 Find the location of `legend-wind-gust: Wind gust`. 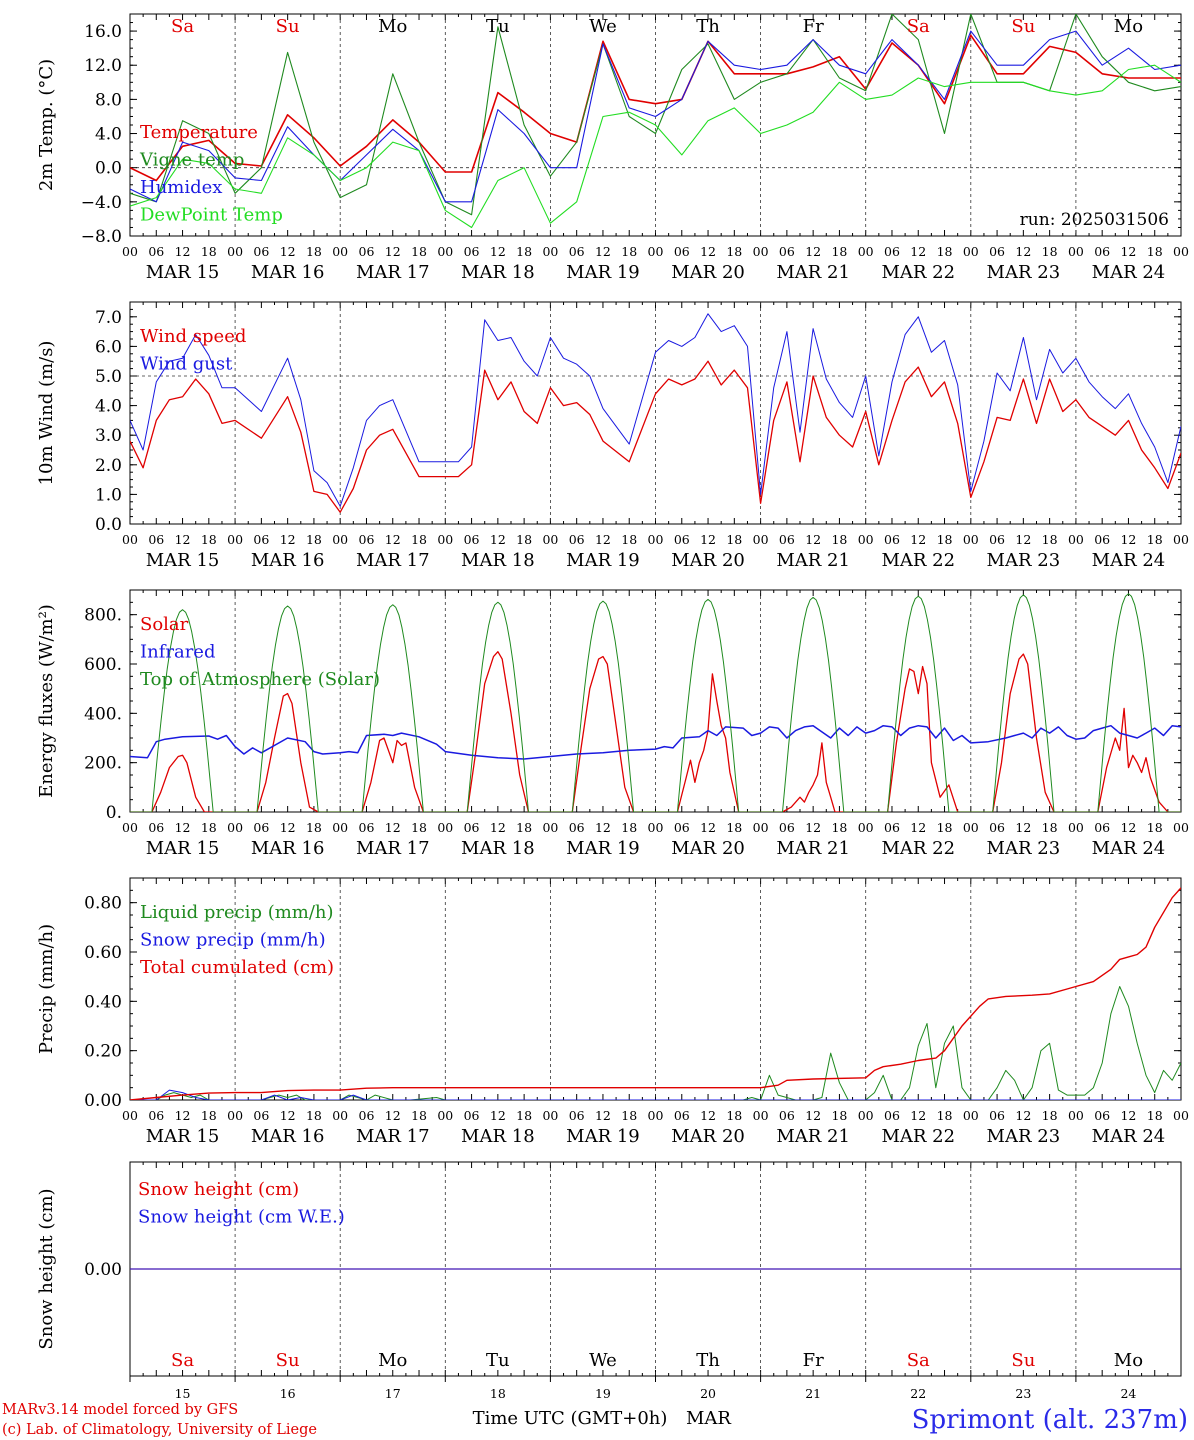

legend-wind-gust: Wind gust is located at coordinates (186, 364).